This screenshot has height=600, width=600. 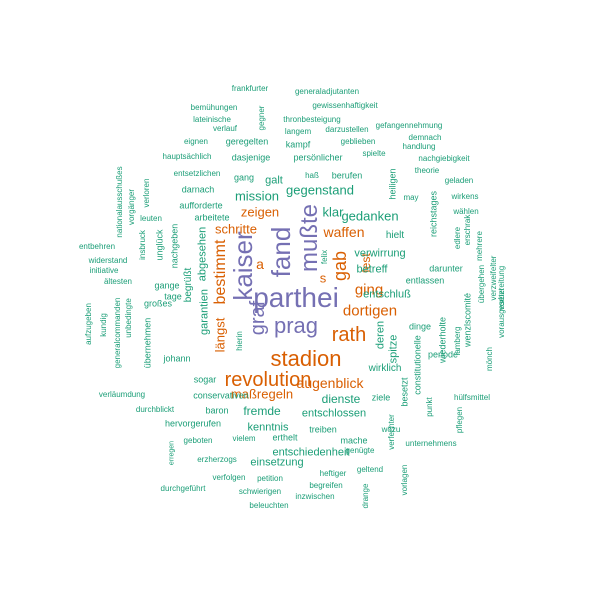 I want to click on word-demnach: demnach, so click(x=425, y=137).